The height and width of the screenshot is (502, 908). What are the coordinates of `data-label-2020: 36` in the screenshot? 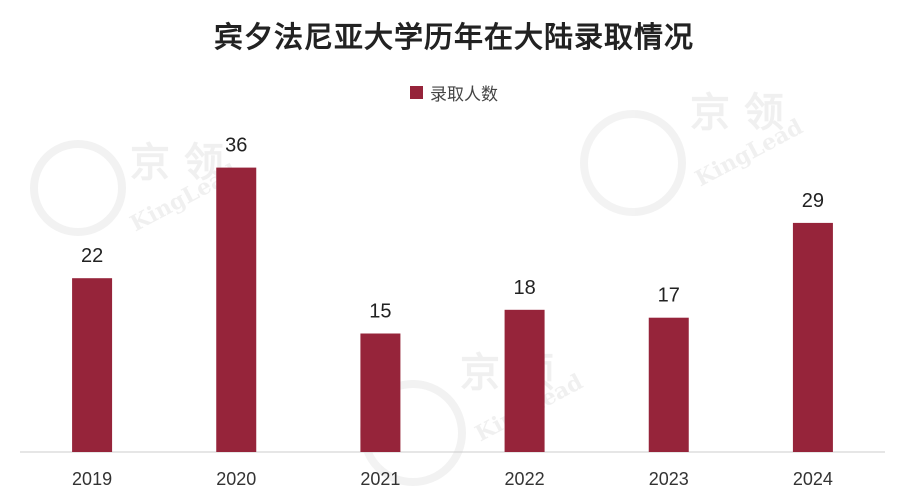 It's located at (236, 146).